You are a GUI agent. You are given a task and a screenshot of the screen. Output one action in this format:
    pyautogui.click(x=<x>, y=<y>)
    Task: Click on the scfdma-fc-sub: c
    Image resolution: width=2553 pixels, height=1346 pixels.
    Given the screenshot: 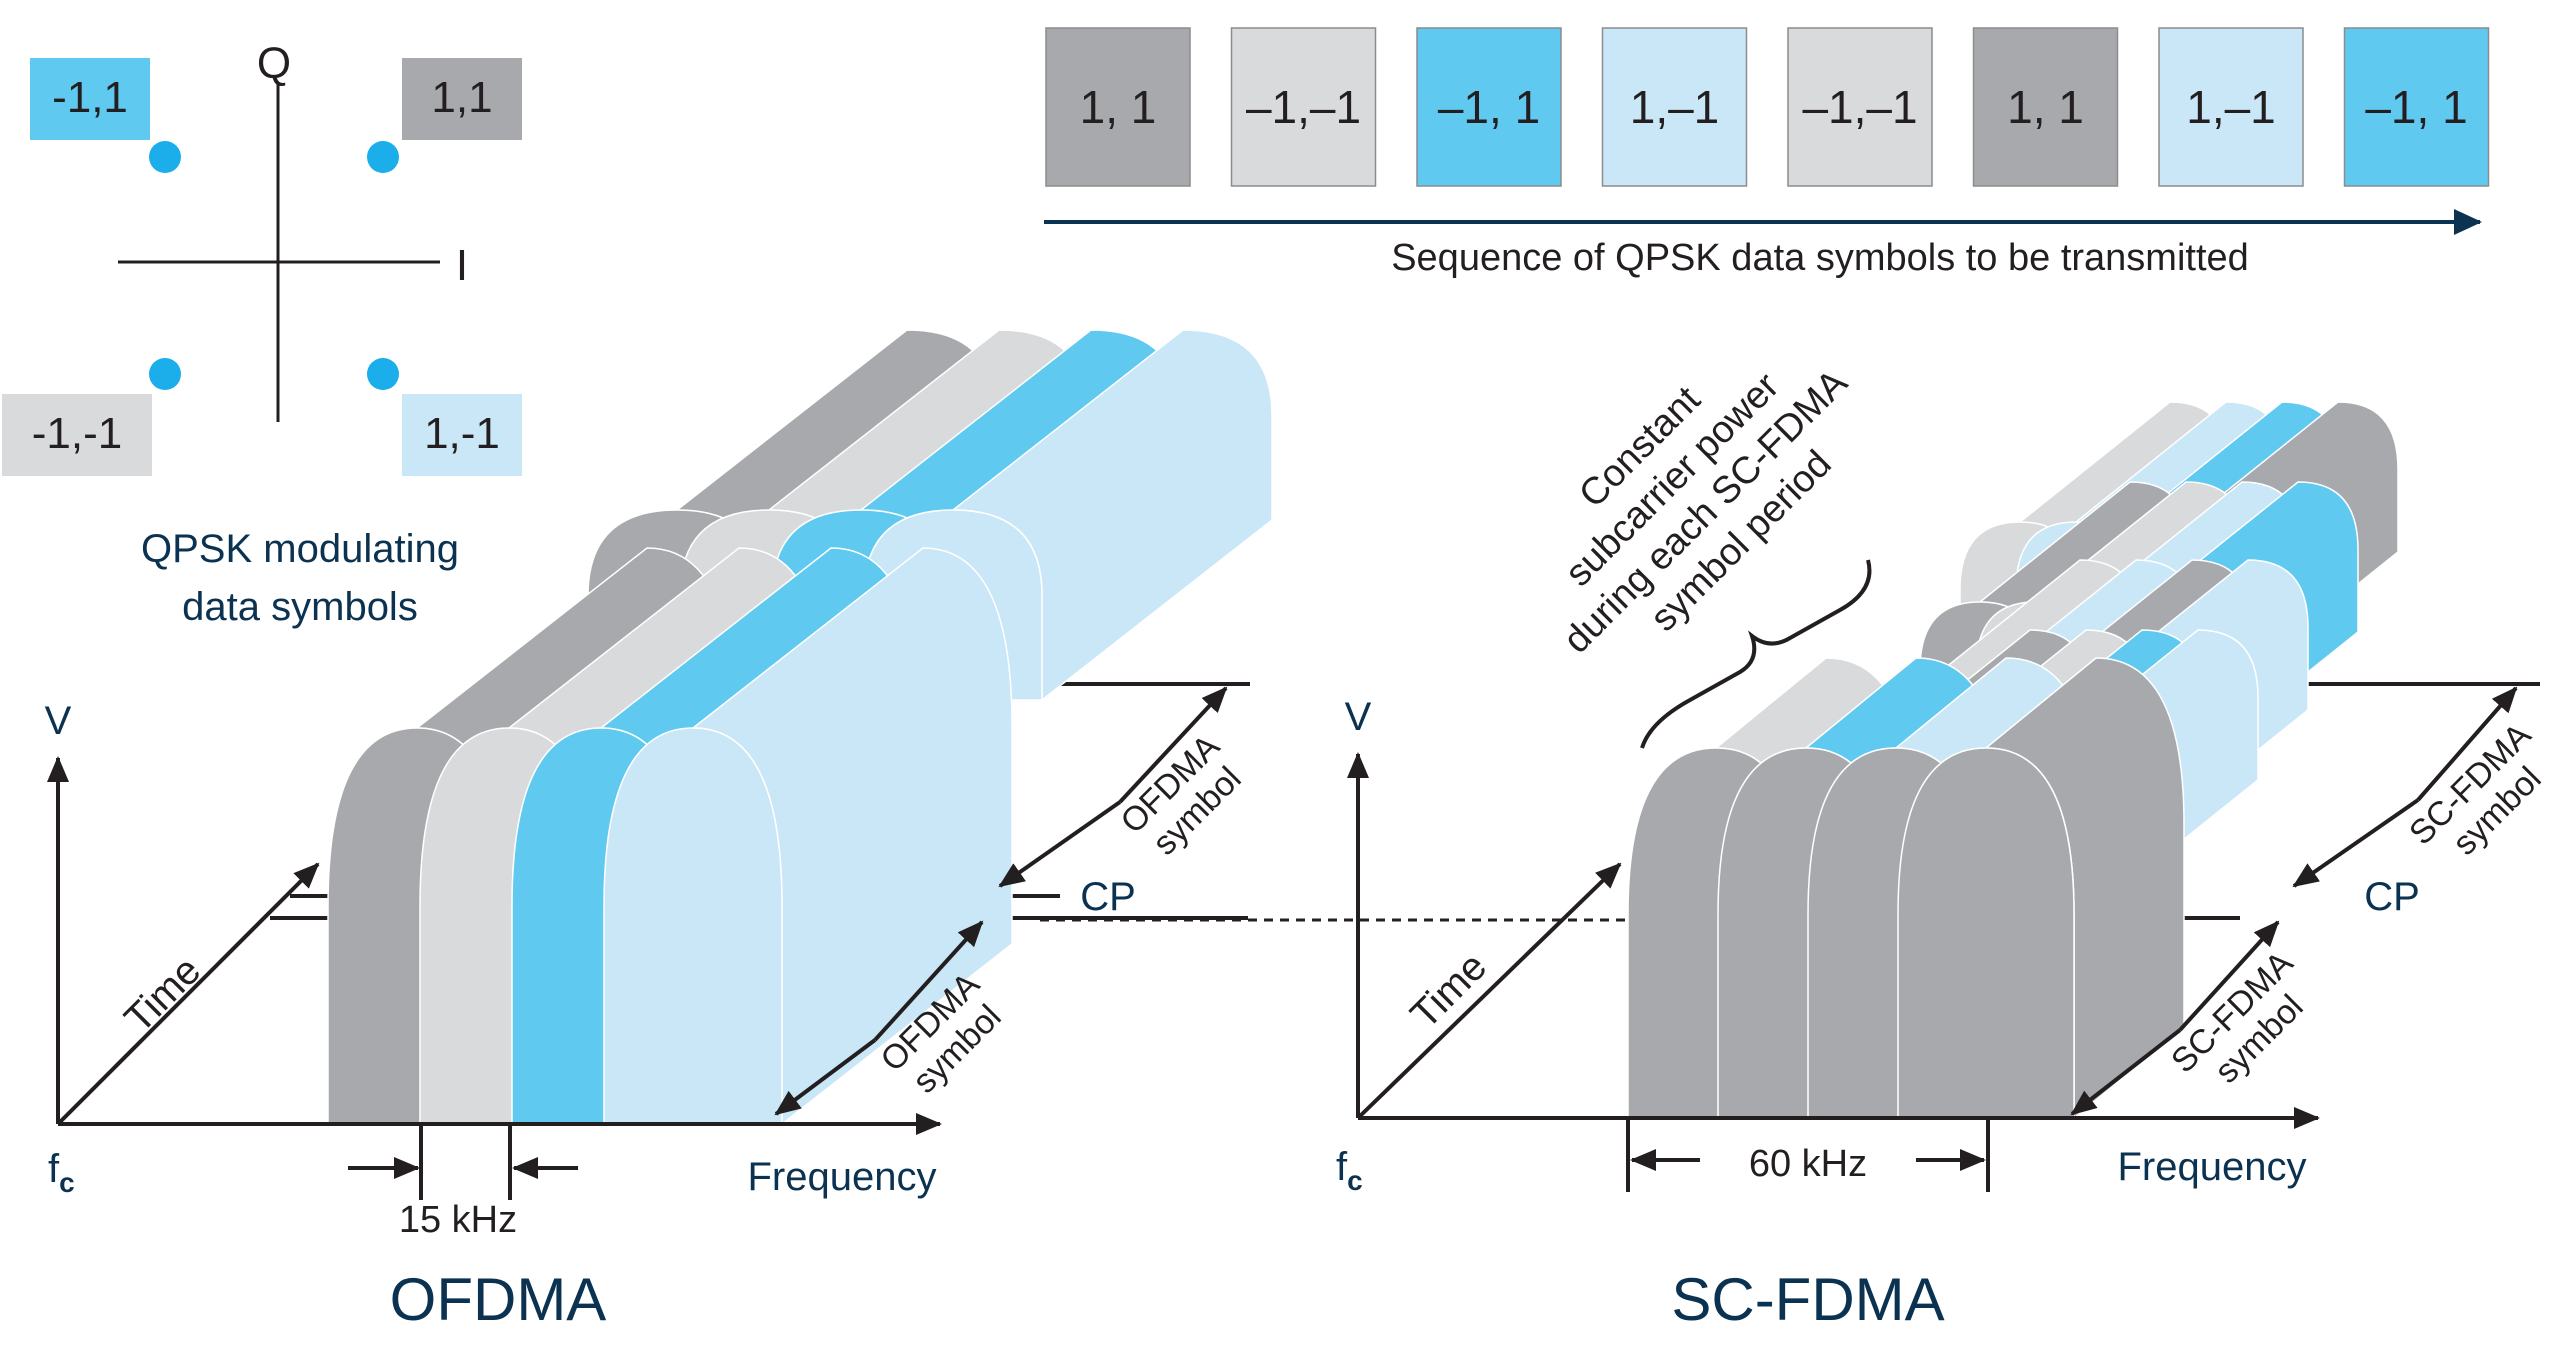 What is the action you would take?
    pyautogui.click(x=1355, y=1180)
    